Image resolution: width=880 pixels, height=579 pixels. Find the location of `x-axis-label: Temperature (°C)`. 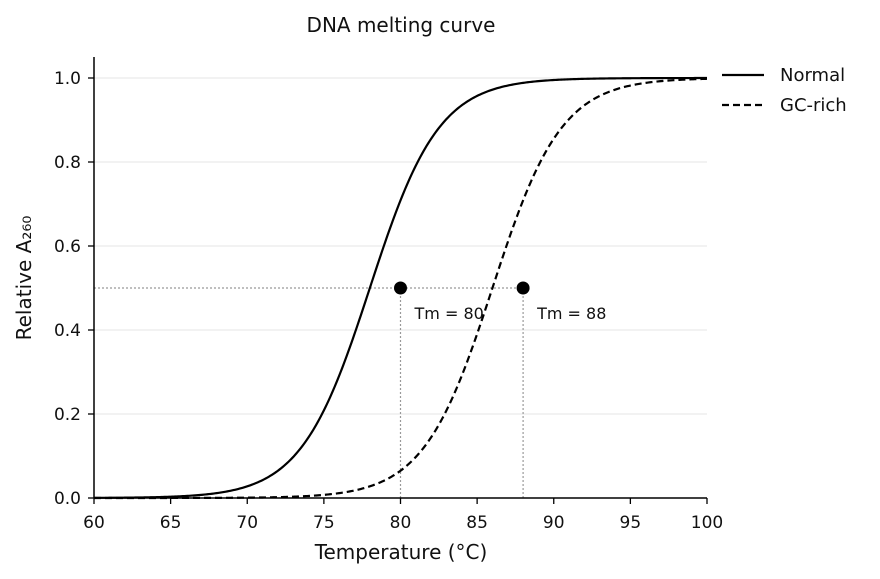

x-axis-label: Temperature (°C) is located at coordinates (401, 552).